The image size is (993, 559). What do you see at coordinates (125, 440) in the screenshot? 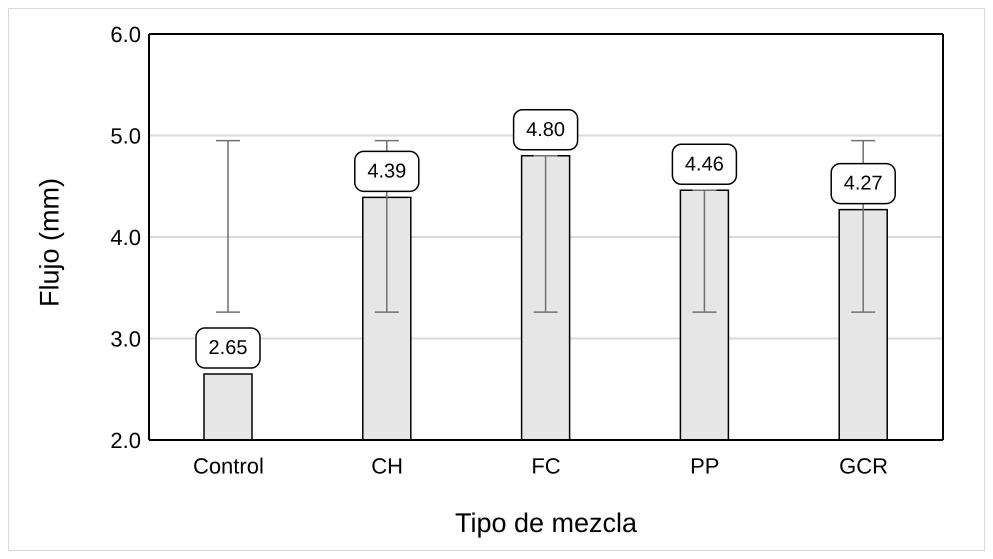
I see `y-tick-label: 2.0` at bounding box center [125, 440].